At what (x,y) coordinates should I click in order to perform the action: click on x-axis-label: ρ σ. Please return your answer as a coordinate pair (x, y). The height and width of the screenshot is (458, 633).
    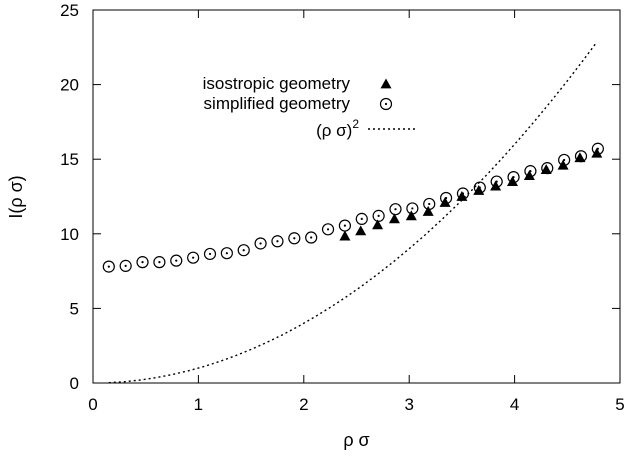
    Looking at the image, I should click on (356, 440).